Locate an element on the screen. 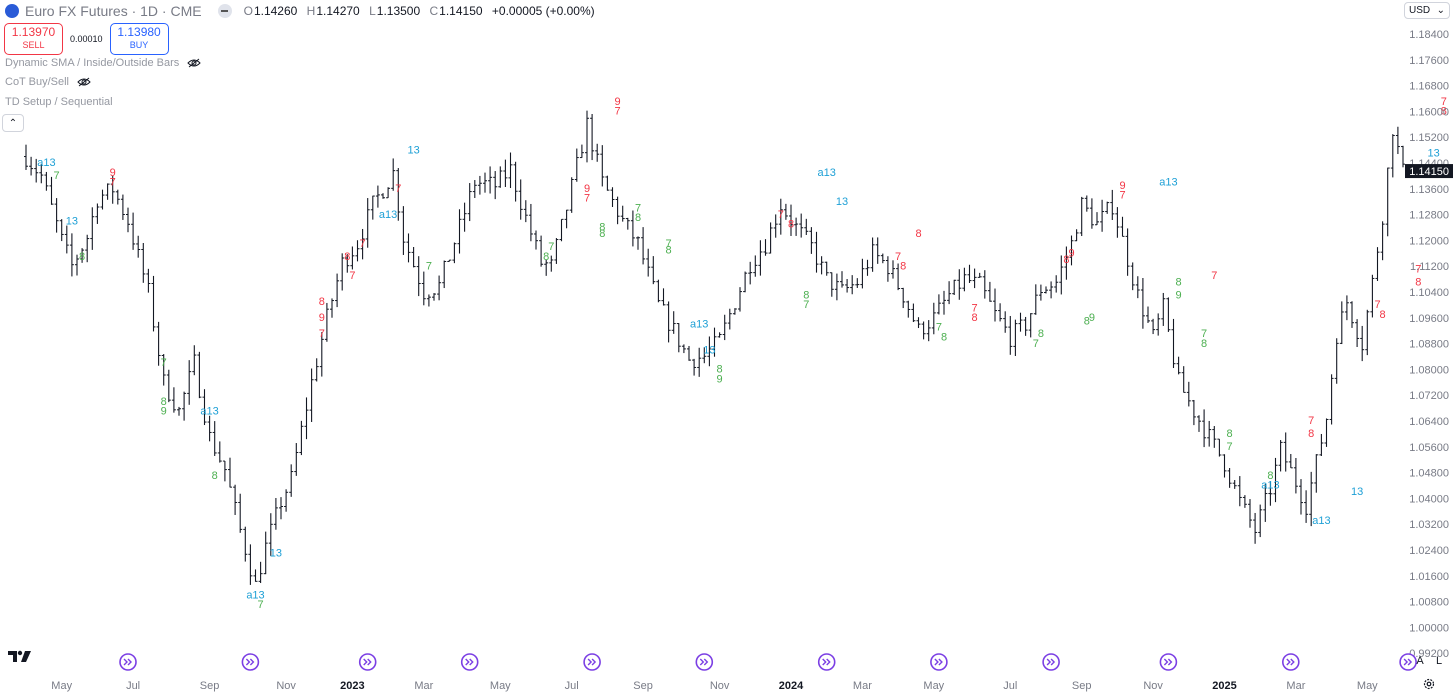 This screenshot has height=695, width=1456. buy-button: 1.13980 BUY is located at coordinates (139, 39).